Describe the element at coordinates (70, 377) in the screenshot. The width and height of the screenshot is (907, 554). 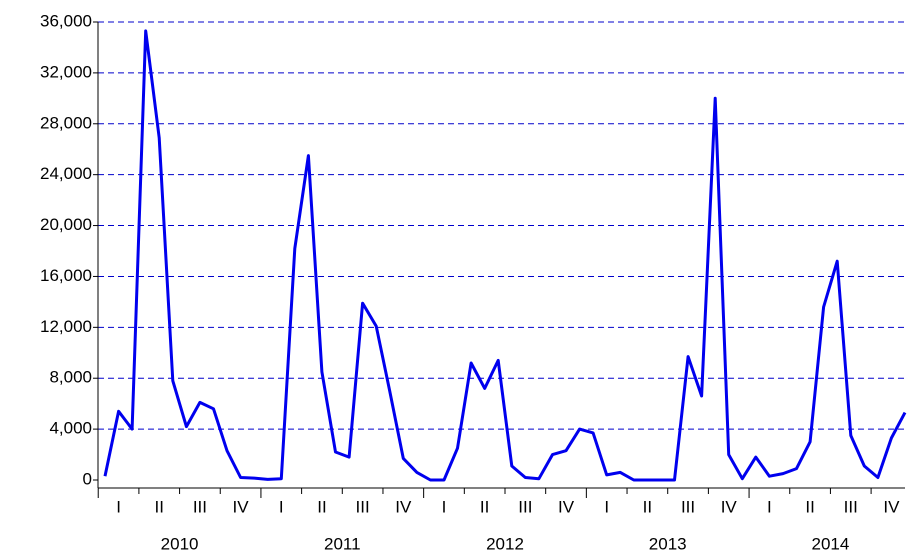
I see `y-tick-label: 8,000` at that location.